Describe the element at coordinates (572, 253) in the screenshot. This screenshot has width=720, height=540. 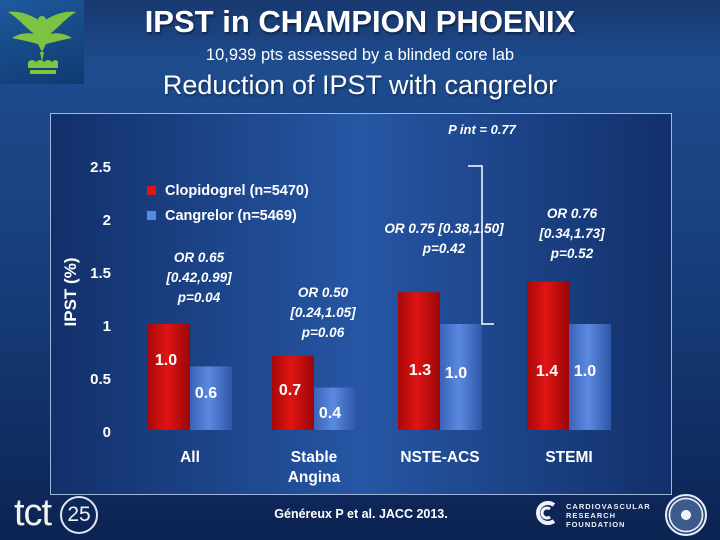
I see `odds-ratio-annotation: p=0.52` at that location.